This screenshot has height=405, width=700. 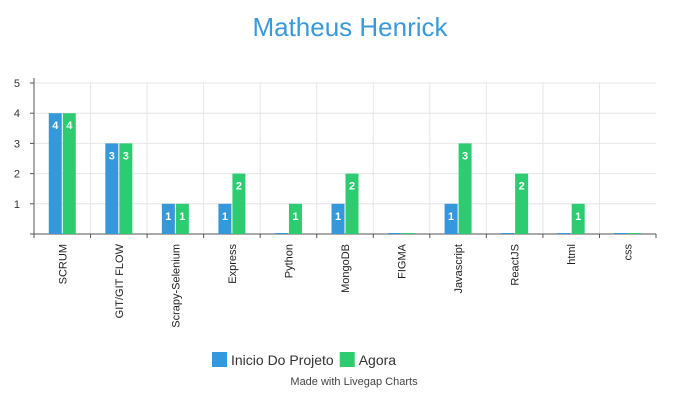 I want to click on bar: Inicio Do Projeto - Python: 0, so click(x=281, y=233).